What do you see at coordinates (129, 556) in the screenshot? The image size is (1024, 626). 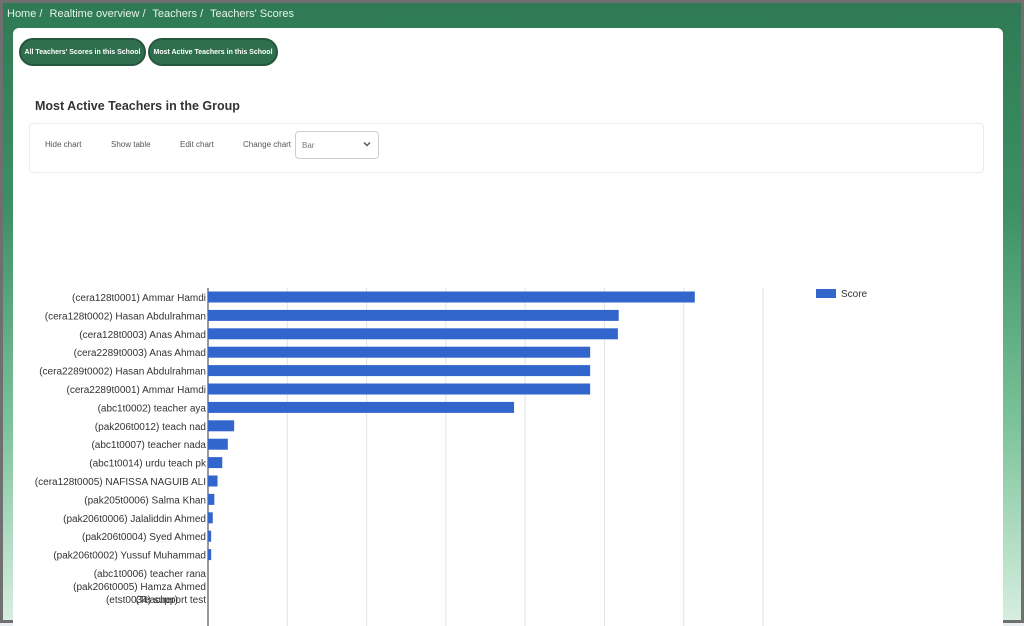 I see `y-tick-label: (pak206t0002) Yussuf Muhammad` at bounding box center [129, 556].